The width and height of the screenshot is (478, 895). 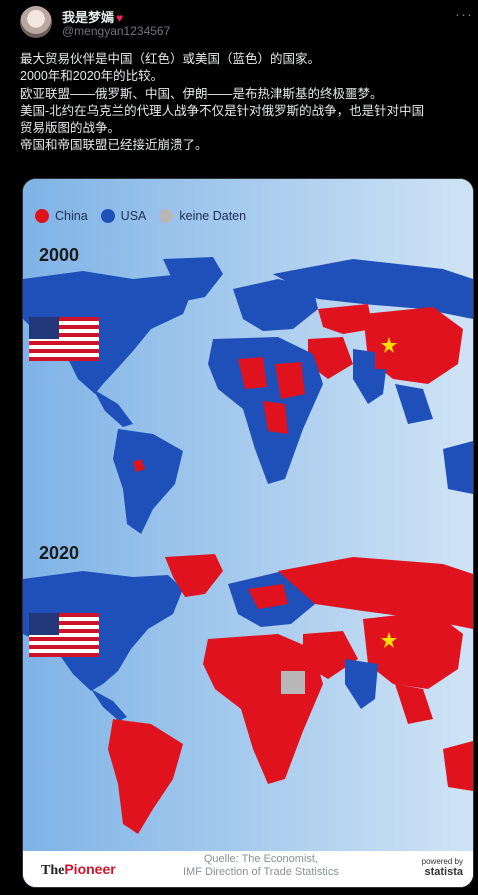 I want to click on tweet-header: 我是梦嫣 ♥ @mengyan1234567 ···, so click(x=239, y=24).